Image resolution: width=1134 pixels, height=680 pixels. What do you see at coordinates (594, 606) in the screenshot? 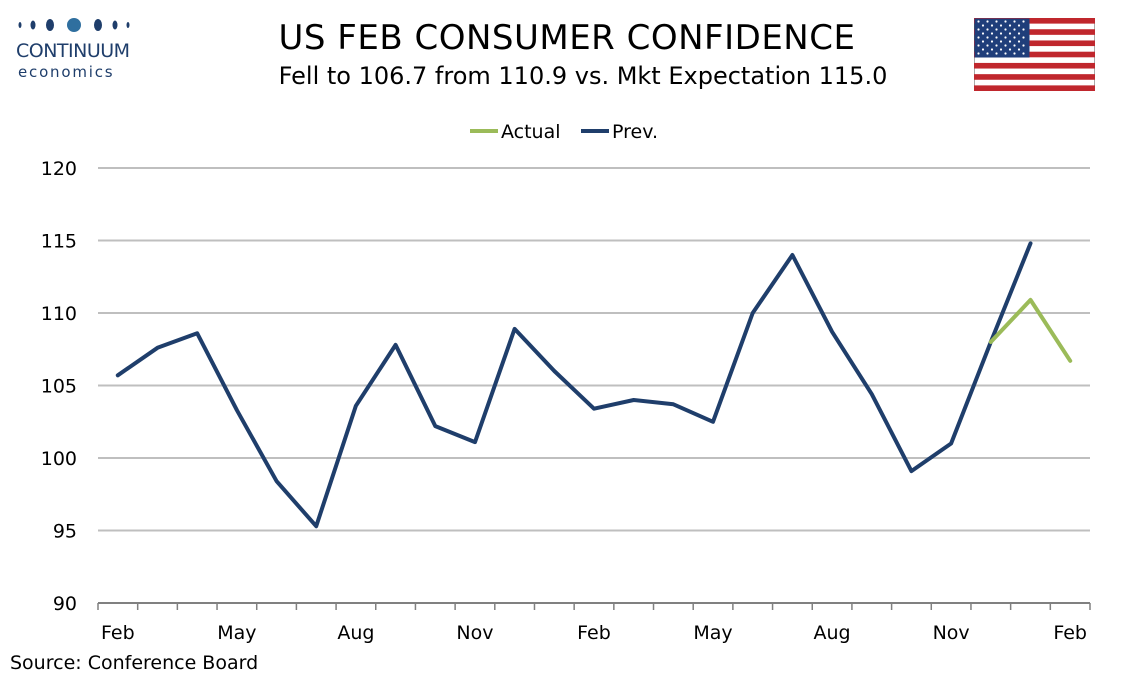
I see `x-axis` at bounding box center [594, 606].